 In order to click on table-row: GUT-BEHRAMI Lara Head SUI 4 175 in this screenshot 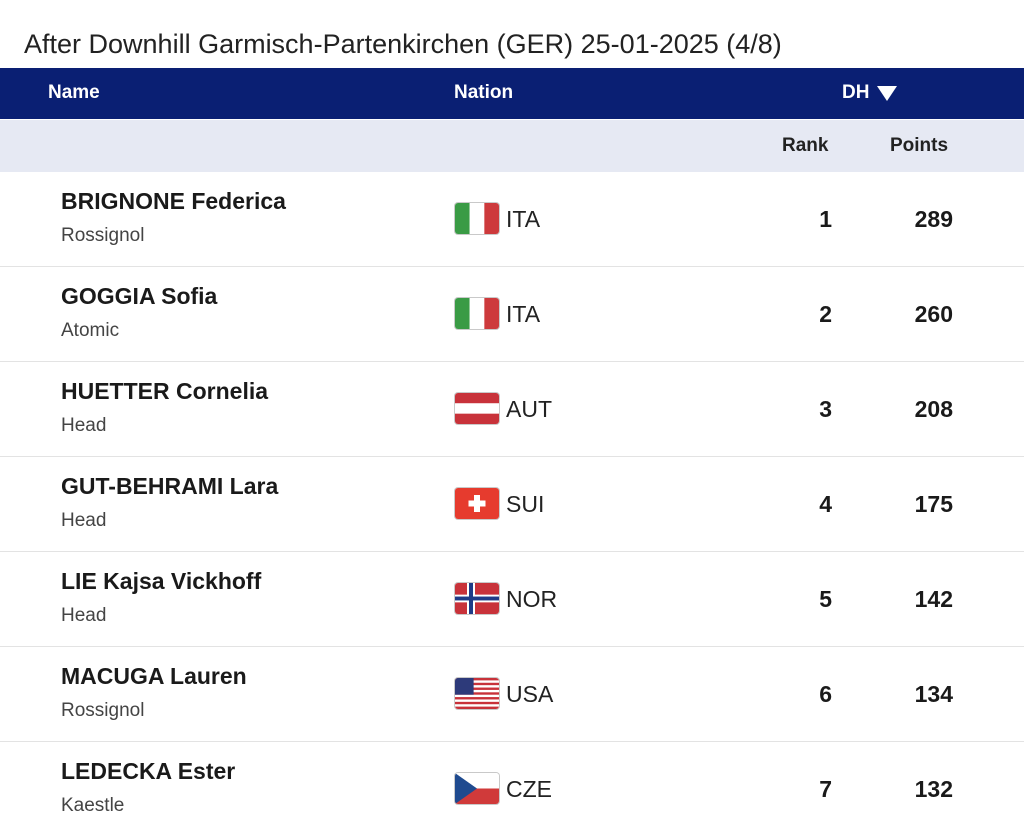, I will do `click(512, 504)`.